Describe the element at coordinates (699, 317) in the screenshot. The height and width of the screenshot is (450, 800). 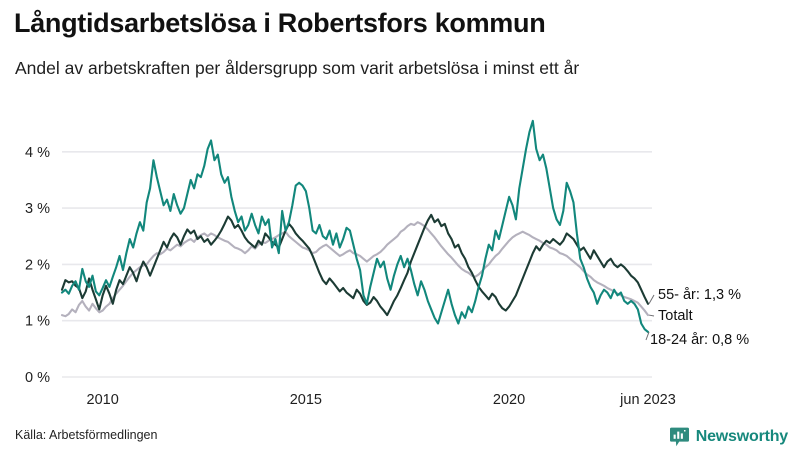
I see `series-labels: 55- år: 1,3 % Totalt 18-24 år: 0,8 %` at that location.